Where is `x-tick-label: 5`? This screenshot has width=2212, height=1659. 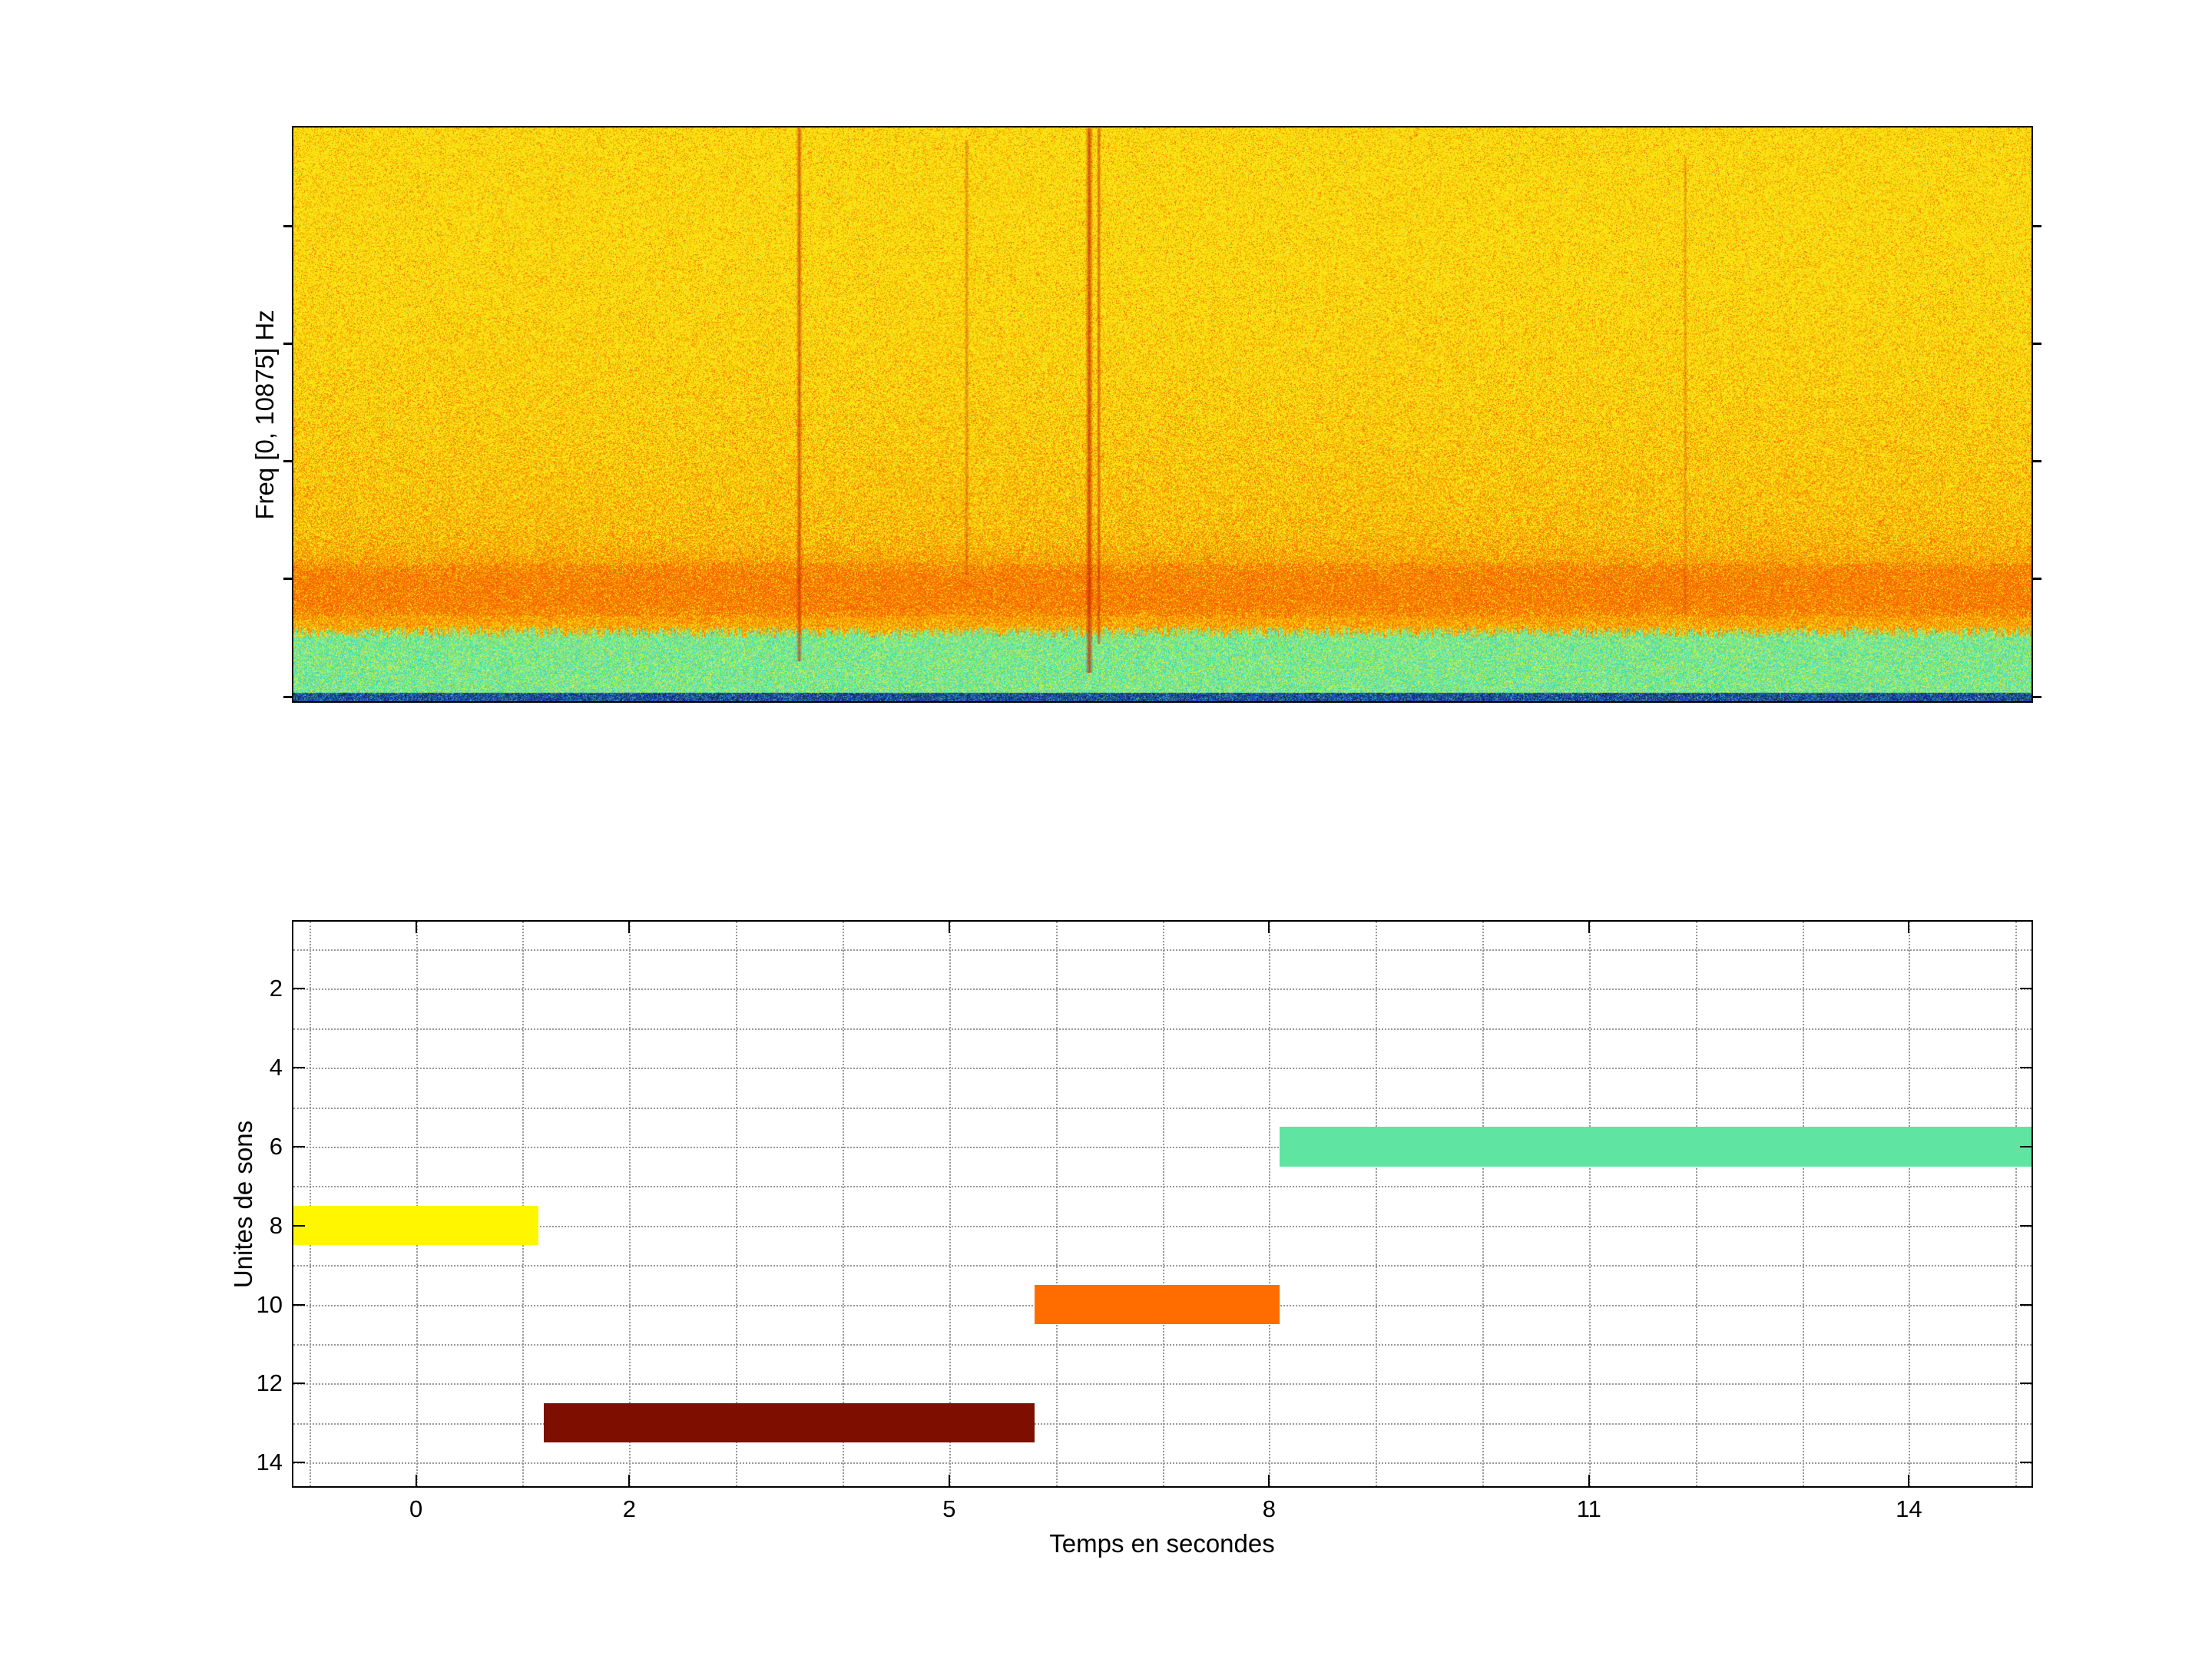
x-tick-label: 5 is located at coordinates (949, 1509).